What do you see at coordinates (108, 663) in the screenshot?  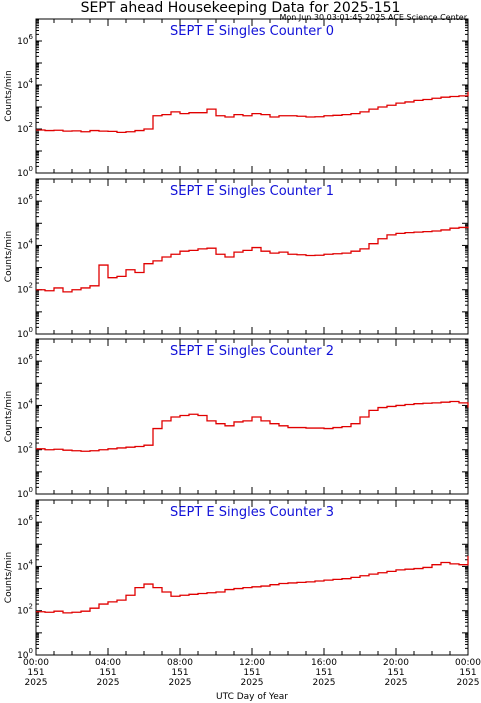 I see `x-tick-label: 04:00` at bounding box center [108, 663].